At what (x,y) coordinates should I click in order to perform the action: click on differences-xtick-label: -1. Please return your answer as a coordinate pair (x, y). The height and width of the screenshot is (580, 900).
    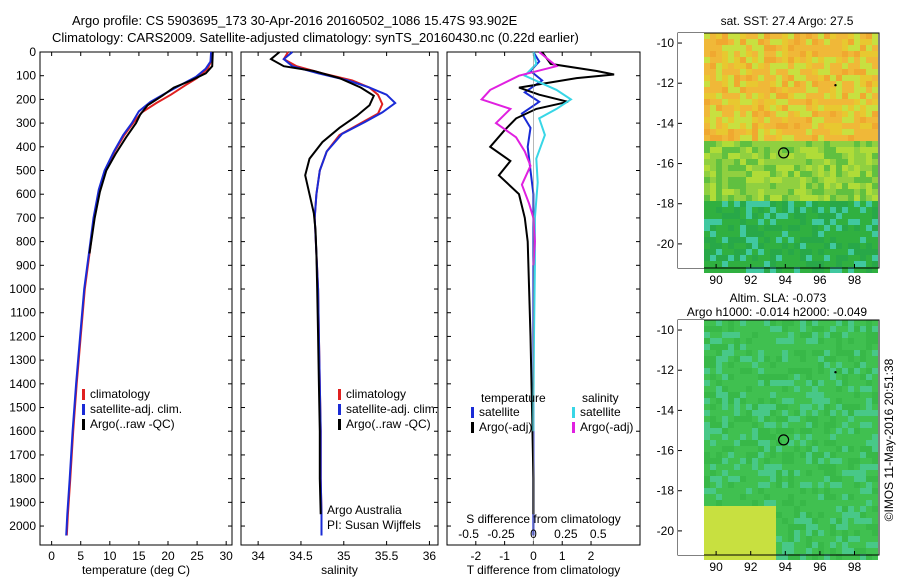
    Looking at the image, I should click on (504, 556).